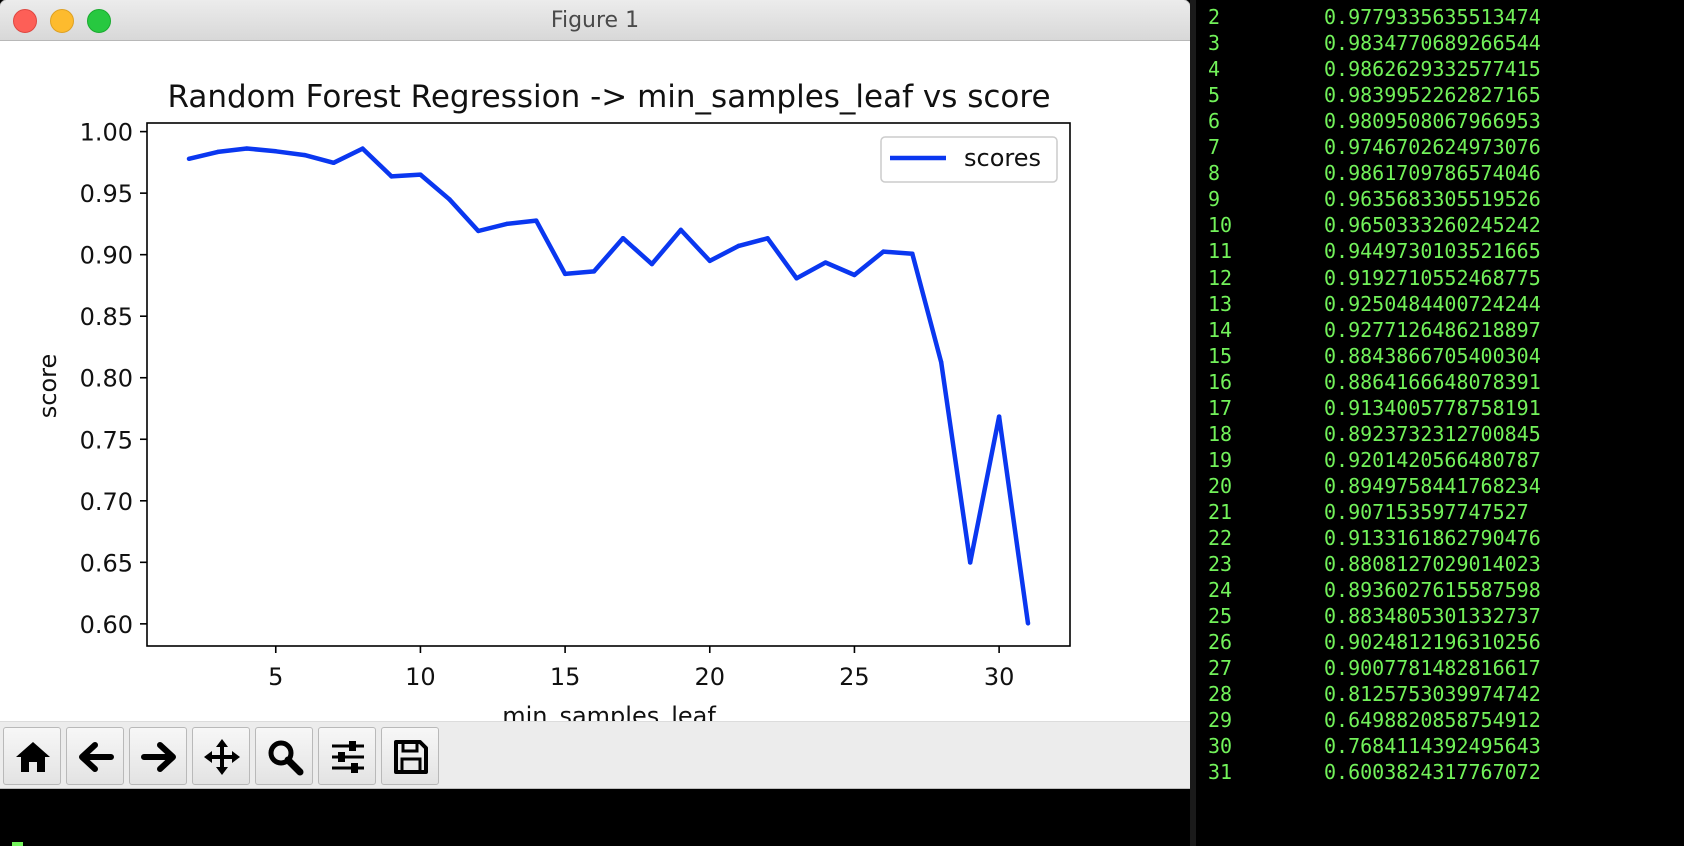 The image size is (1684, 846). Describe the element at coordinates (1432, 433) in the screenshot. I see `console-row-value: 0.8923732312700845` at that location.